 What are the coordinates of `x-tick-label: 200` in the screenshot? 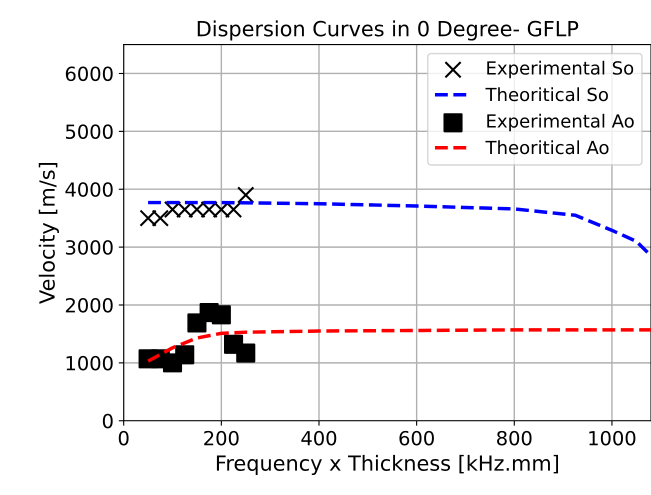 It's located at (221, 438).